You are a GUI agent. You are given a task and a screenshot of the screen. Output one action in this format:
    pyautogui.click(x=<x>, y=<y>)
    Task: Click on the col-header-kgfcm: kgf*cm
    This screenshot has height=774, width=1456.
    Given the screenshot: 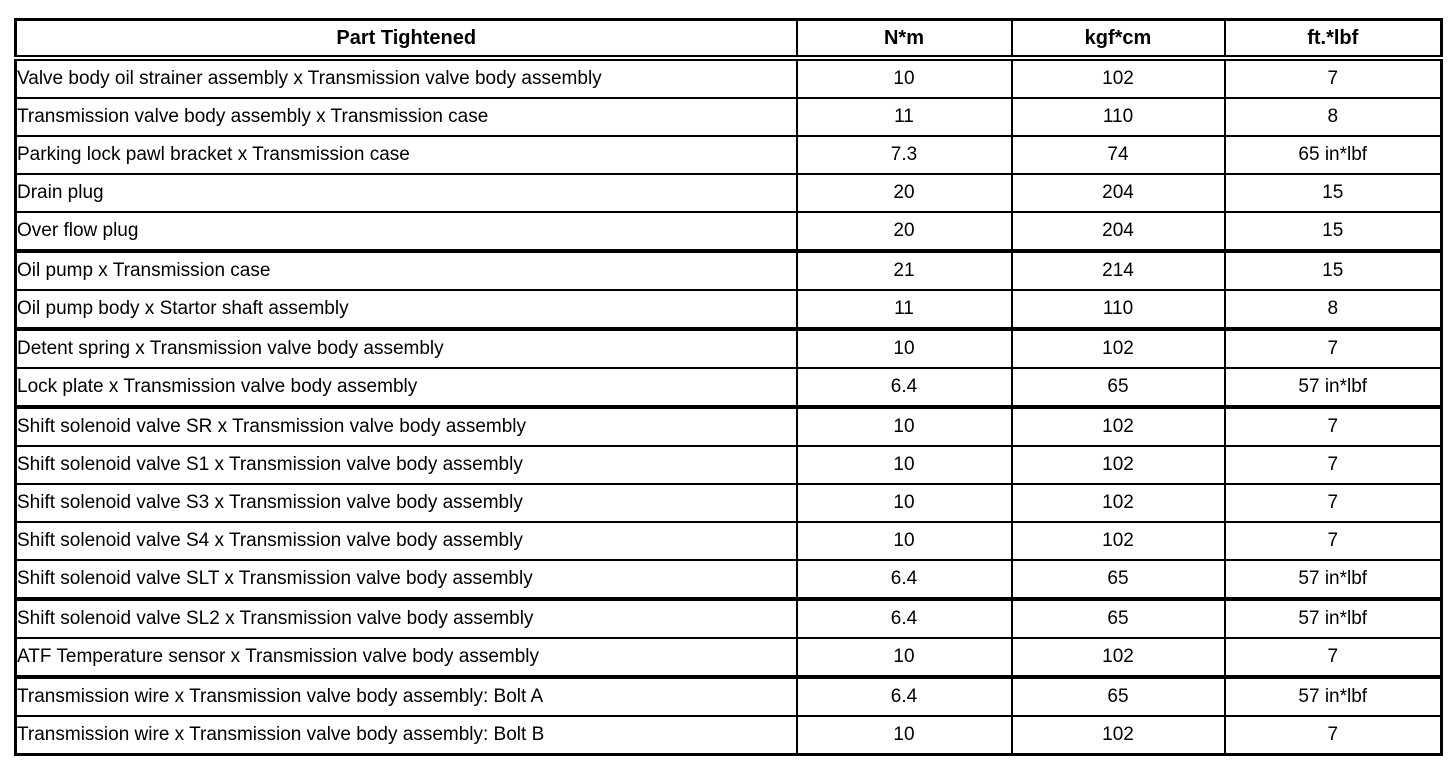 What is the action you would take?
    pyautogui.click(x=1118, y=40)
    